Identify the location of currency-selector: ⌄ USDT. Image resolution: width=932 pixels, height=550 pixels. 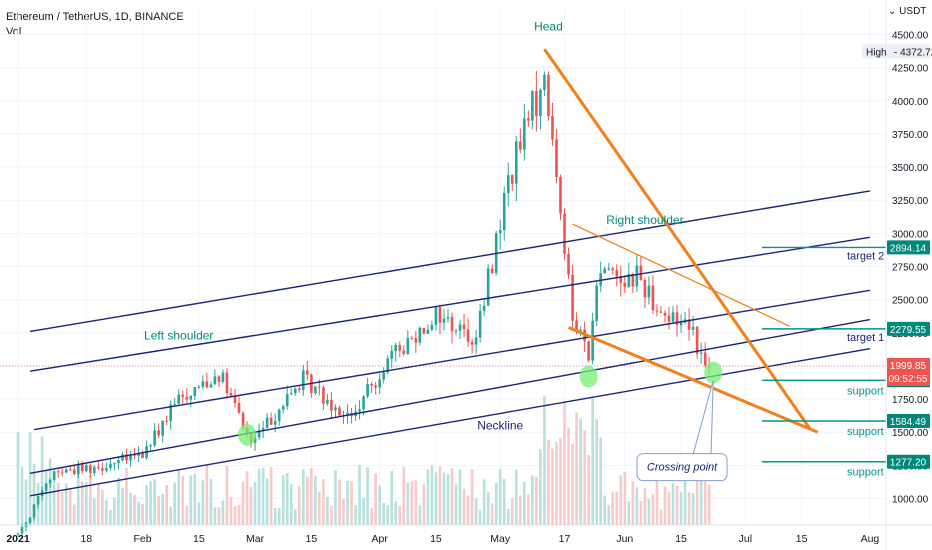
(907, 11).